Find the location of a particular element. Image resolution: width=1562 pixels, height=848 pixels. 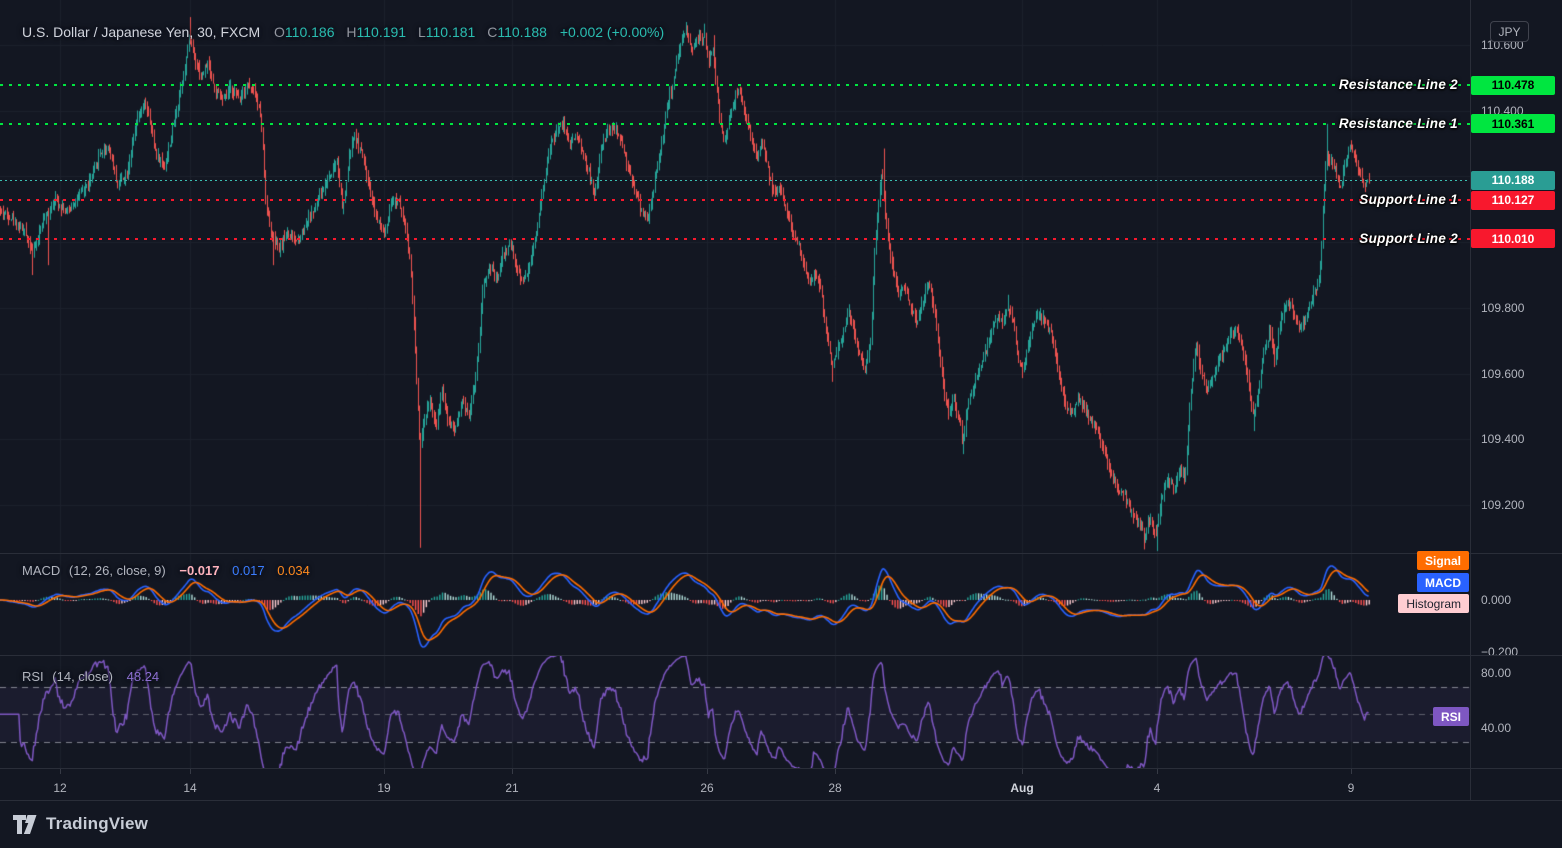

time-label-28: 28 is located at coordinates (835, 788).